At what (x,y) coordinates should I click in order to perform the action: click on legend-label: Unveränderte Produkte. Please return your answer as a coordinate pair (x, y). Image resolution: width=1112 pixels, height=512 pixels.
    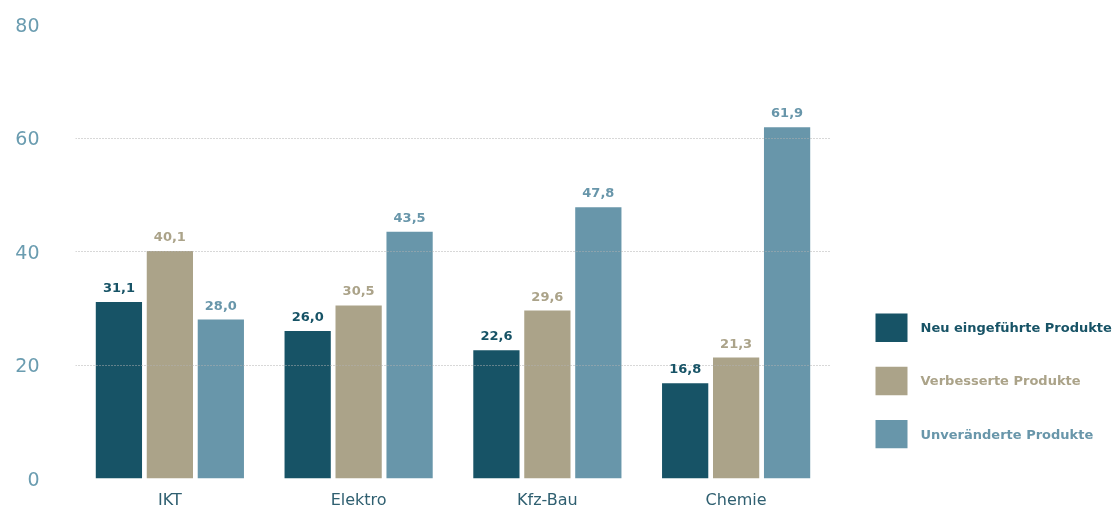
    Looking at the image, I should click on (1007, 434).